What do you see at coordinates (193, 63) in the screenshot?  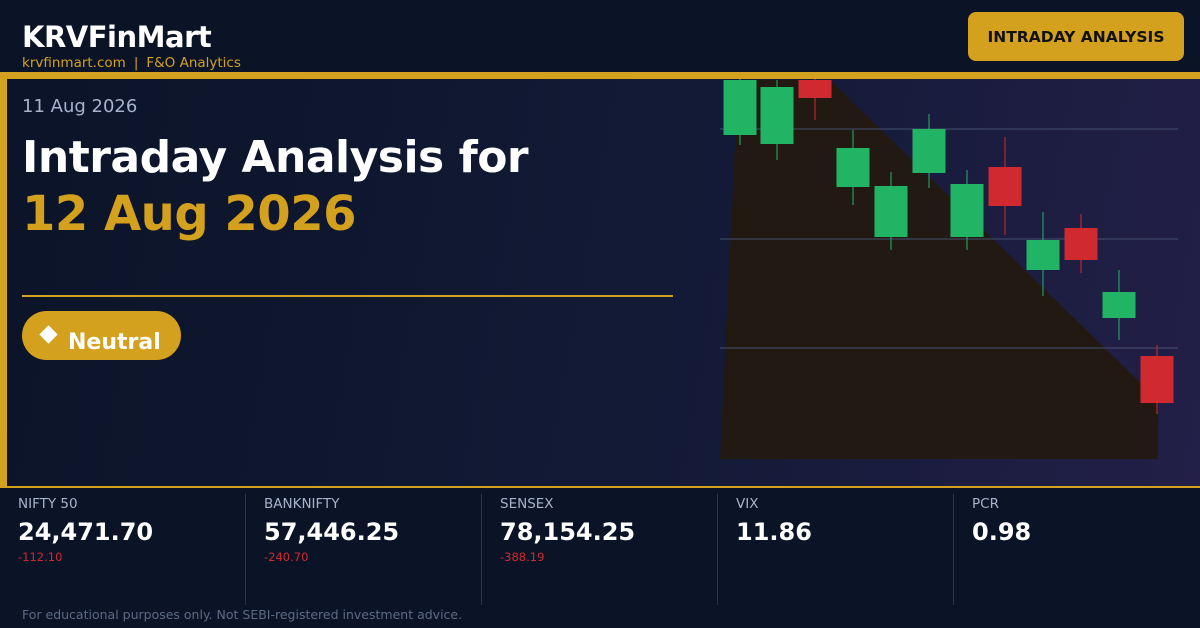 I see `tagline: F&O Analytics` at bounding box center [193, 63].